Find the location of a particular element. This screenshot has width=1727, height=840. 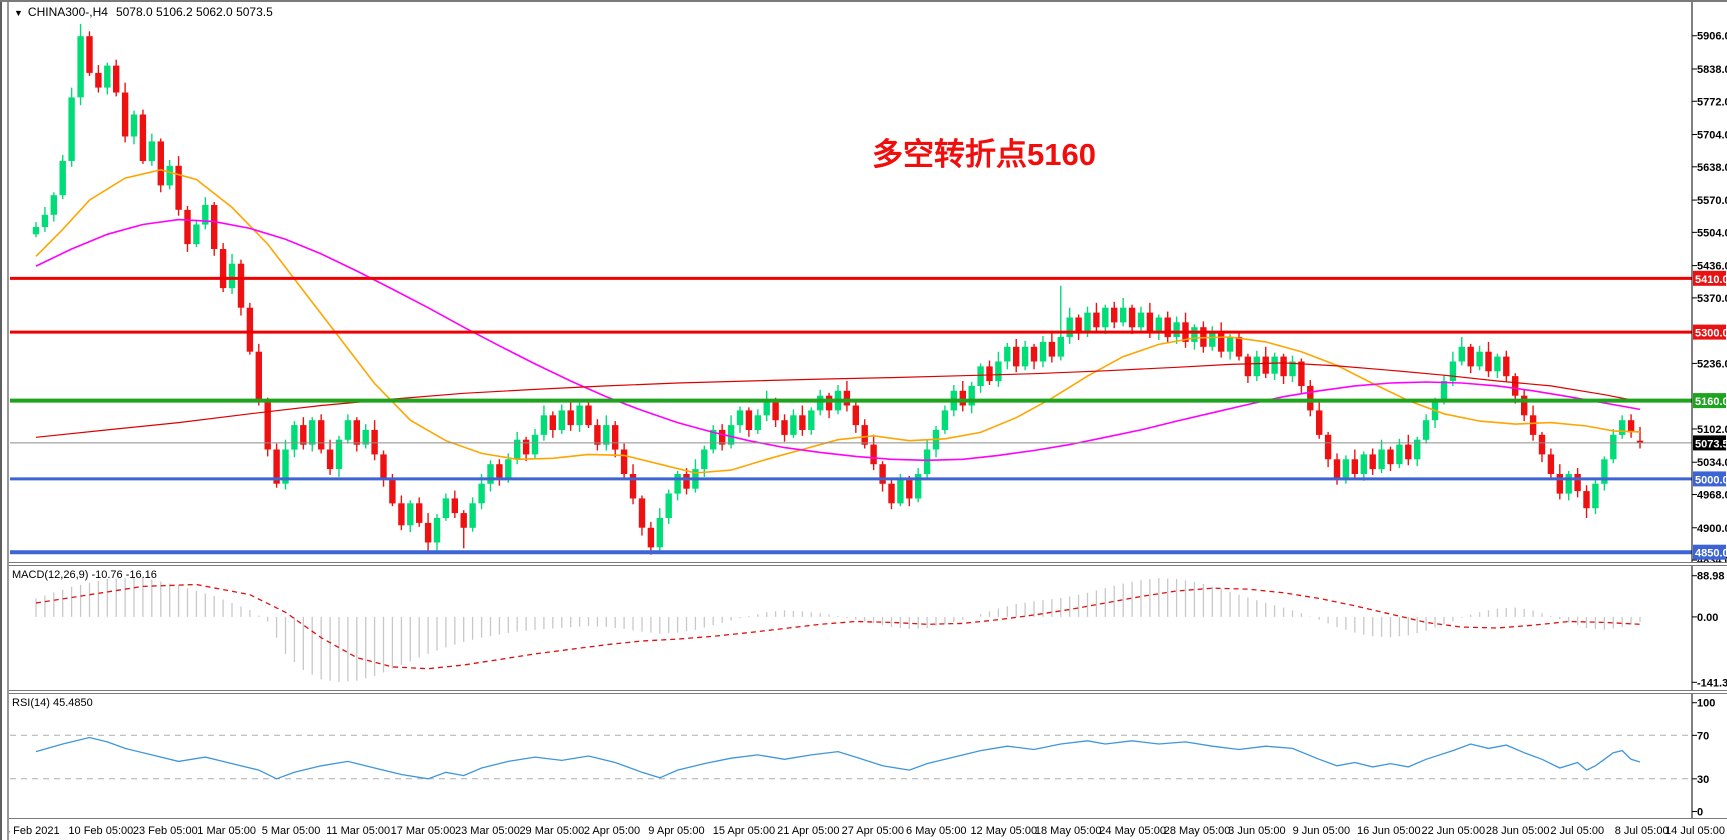

axis-tick-label: 5570.0 is located at coordinates (1712, 201).